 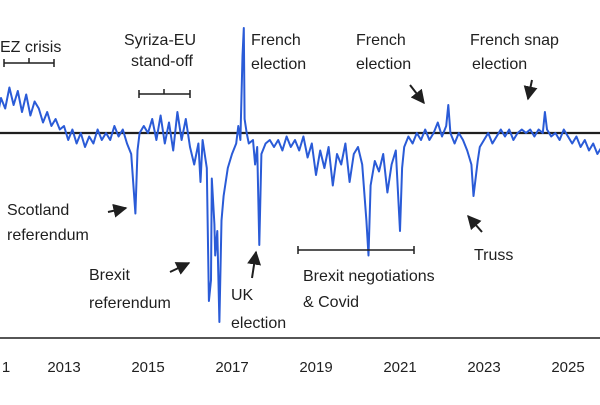 I want to click on brexit-ref-line1: Brexit, so click(x=109, y=275).